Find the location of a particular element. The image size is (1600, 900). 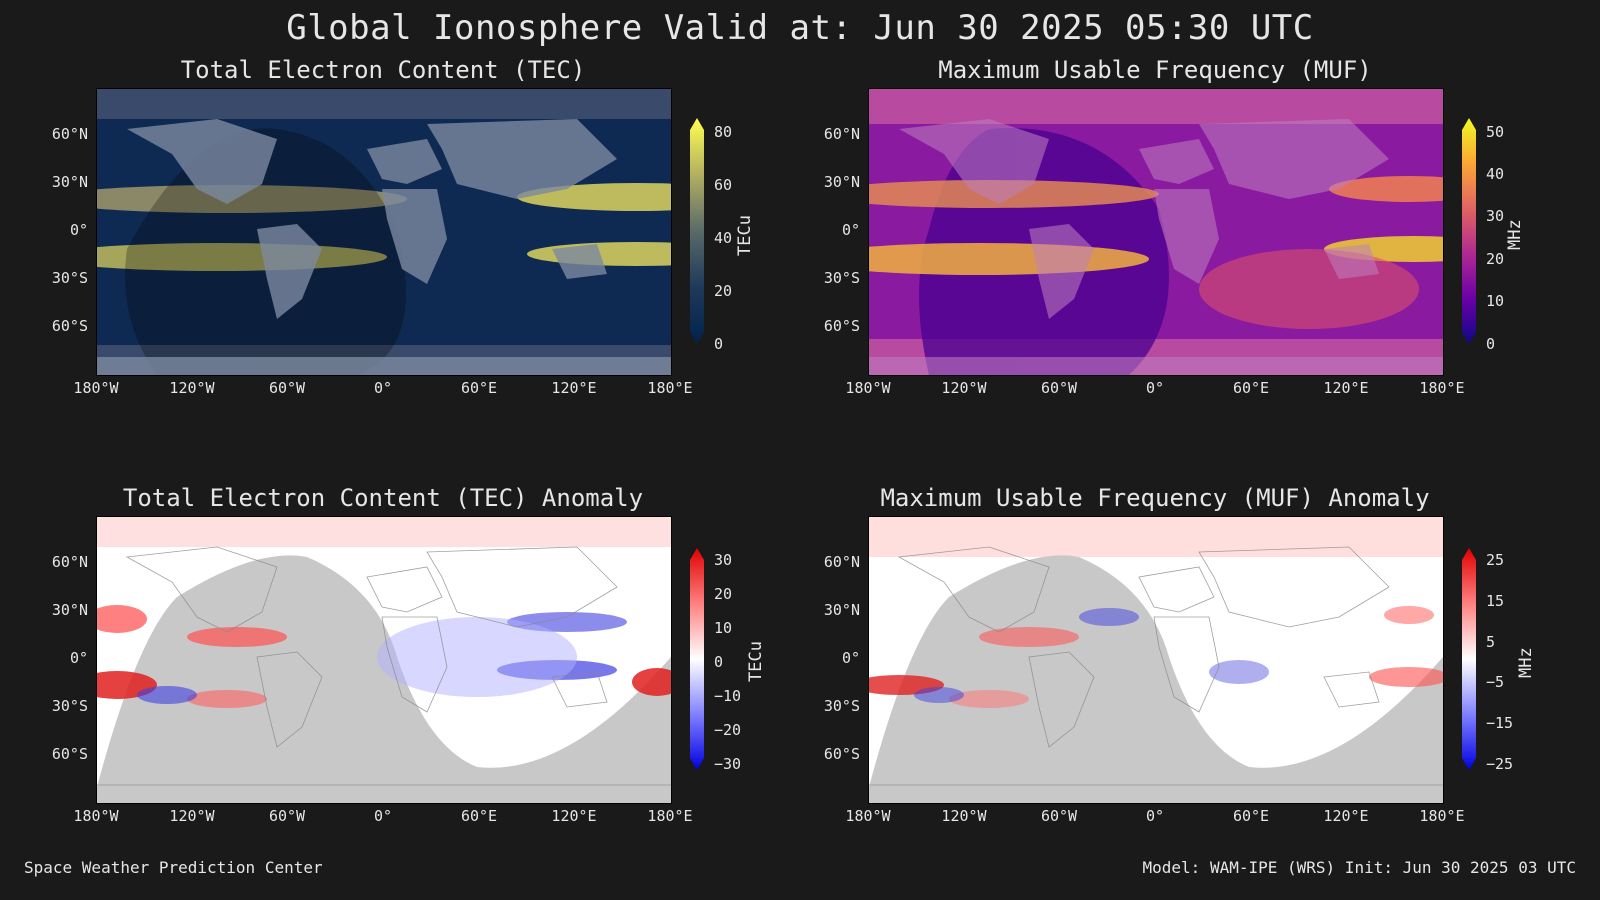

panel-title: Maximum Usable Frequency (MUF) Anomaly is located at coordinates (1155, 498).